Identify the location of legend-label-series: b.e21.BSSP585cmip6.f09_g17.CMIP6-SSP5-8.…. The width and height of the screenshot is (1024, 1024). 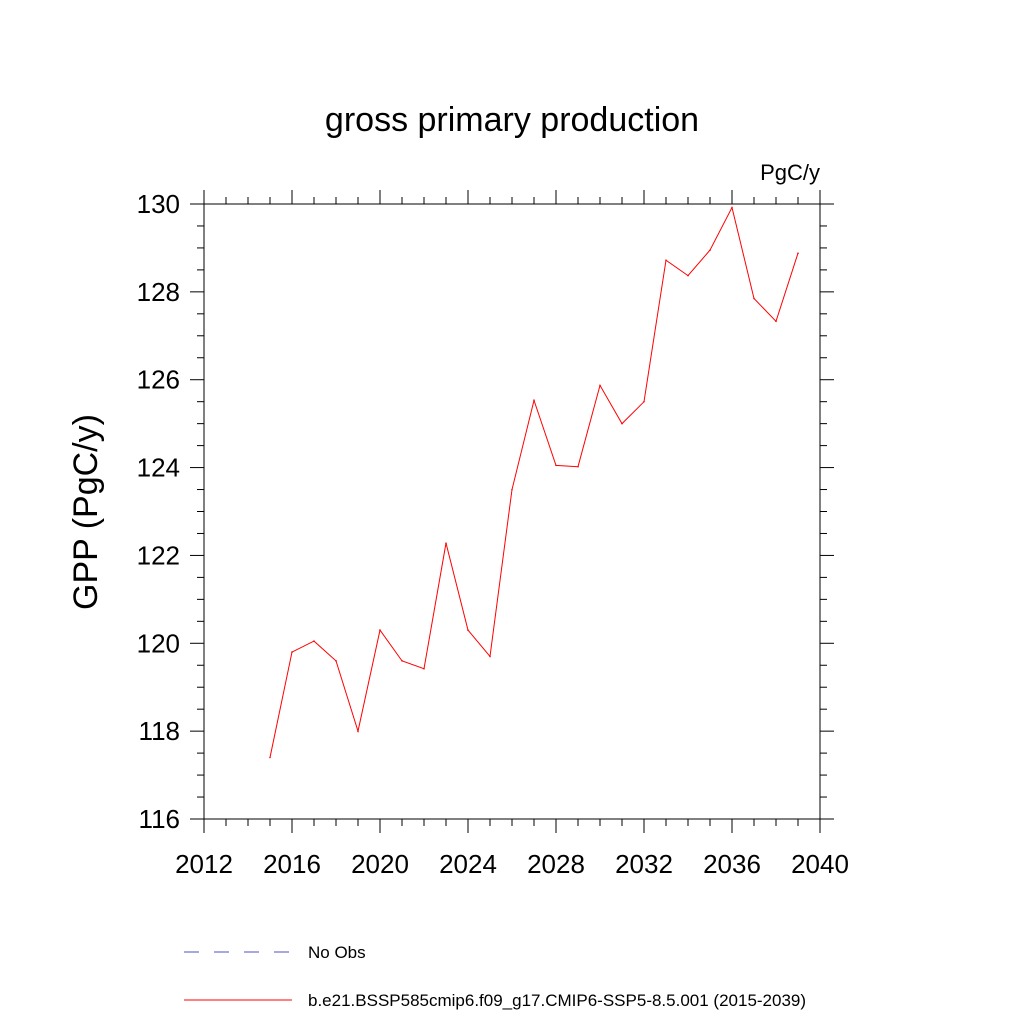
(557, 1000).